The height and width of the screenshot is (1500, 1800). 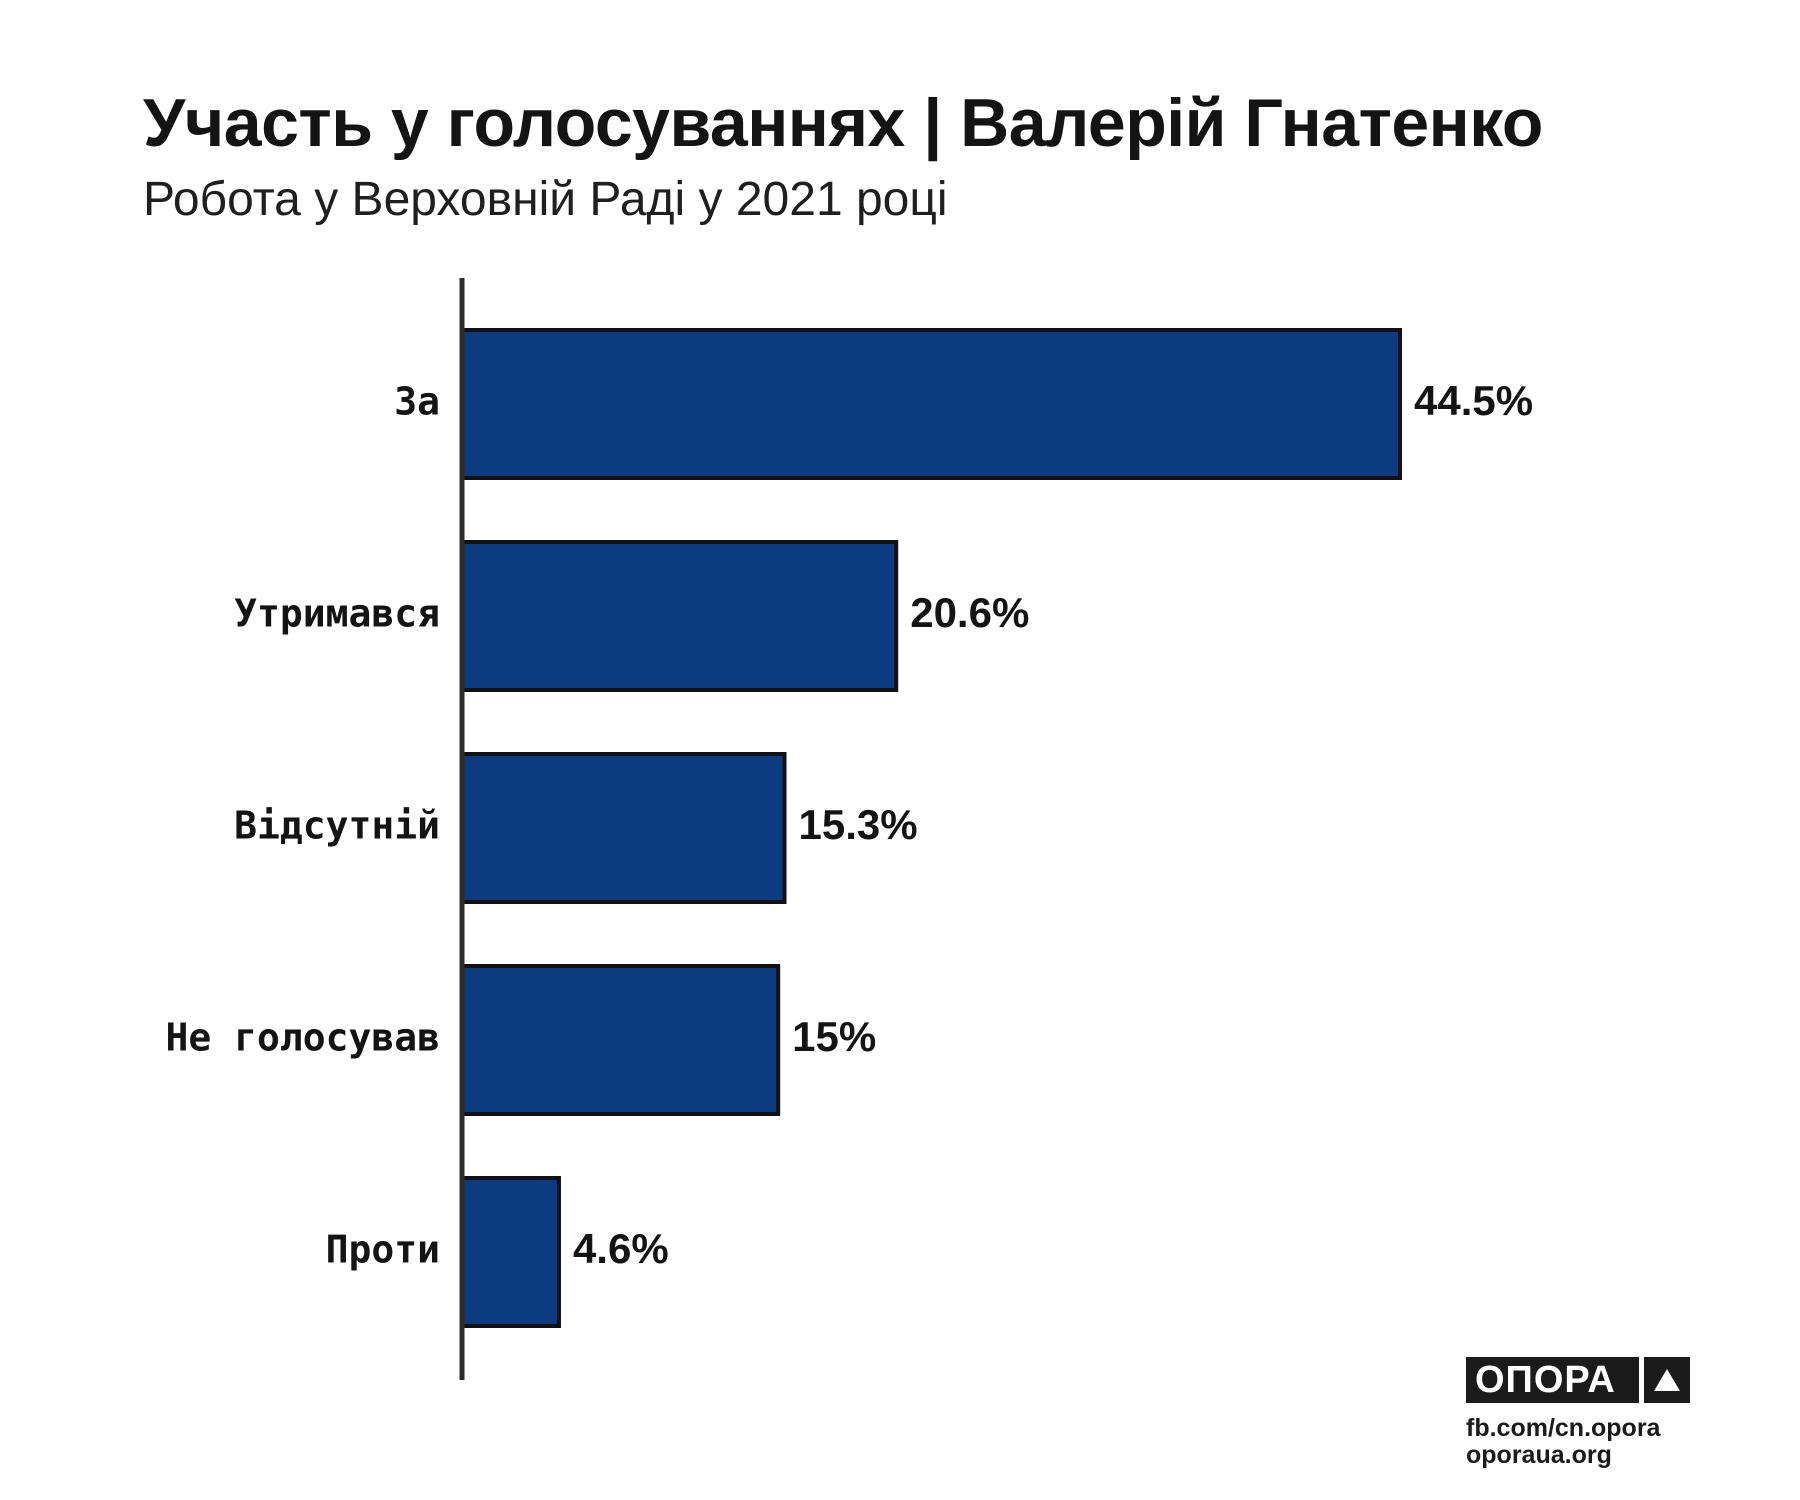 What do you see at coordinates (621, 1248) in the screenshot?
I see `value-label-4: 4.6%` at bounding box center [621, 1248].